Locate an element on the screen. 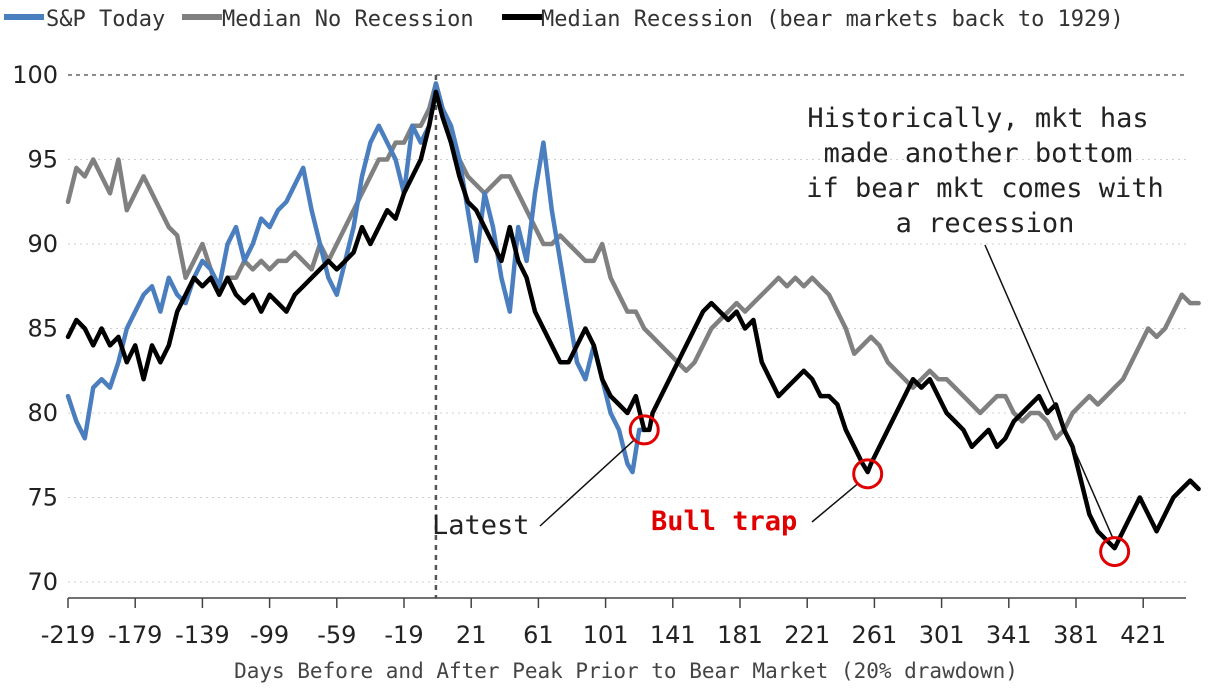 This screenshot has width=1226, height=690. annotation-historically-line-4: a recession is located at coordinates (985, 223).